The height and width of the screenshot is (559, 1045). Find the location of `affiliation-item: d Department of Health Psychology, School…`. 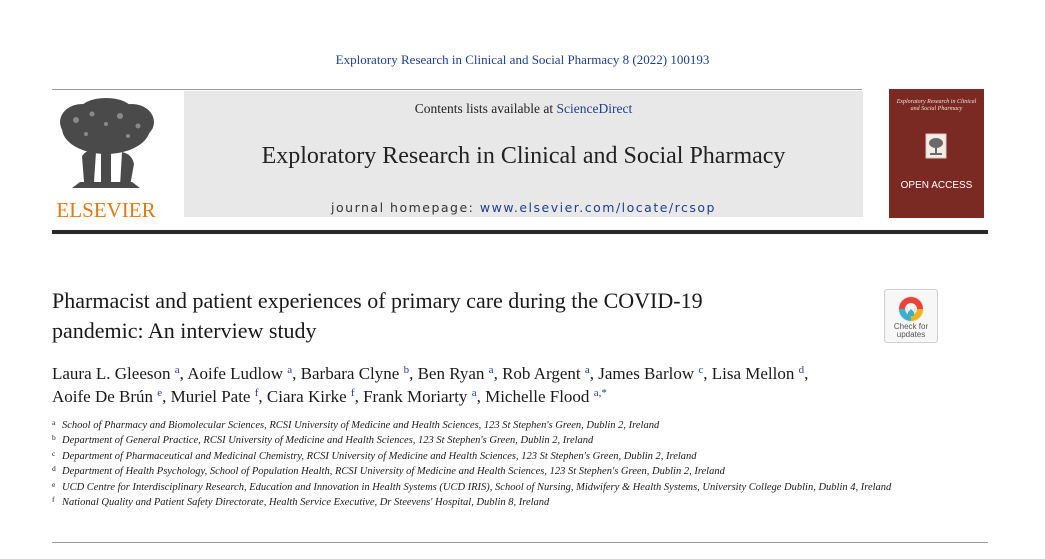

affiliation-item: d Department of Health Psychology, School… is located at coordinates (492, 471).